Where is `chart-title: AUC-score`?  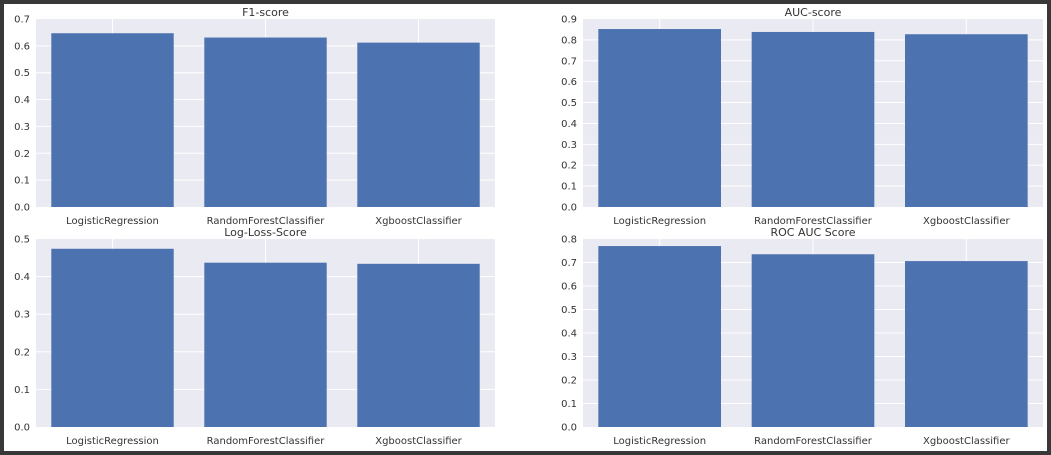 chart-title: AUC-score is located at coordinates (813, 12).